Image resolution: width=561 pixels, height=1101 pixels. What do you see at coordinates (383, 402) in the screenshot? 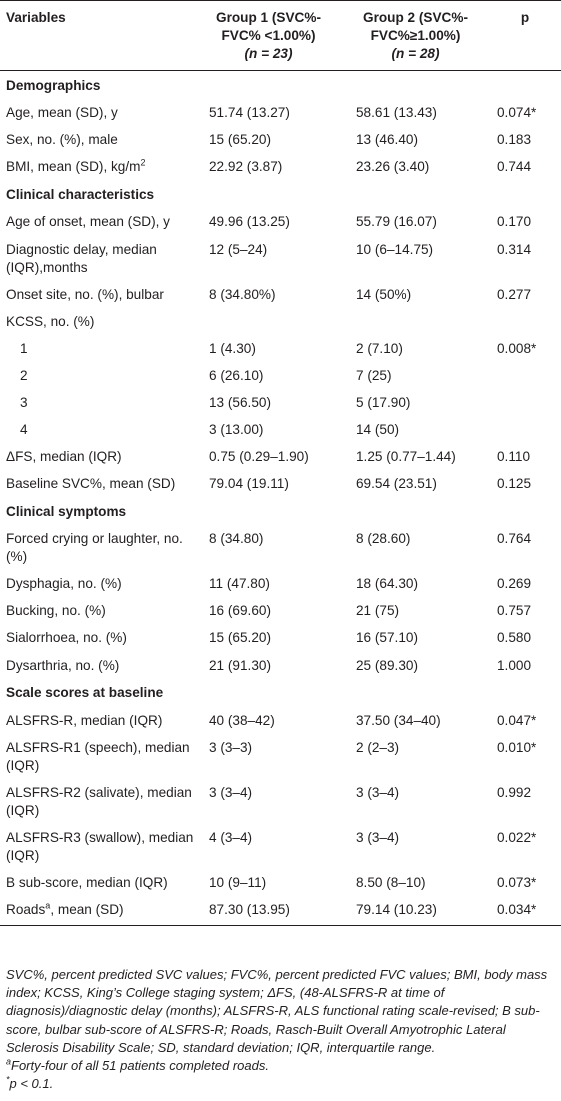
I see `group2-value: 5 (17.90)` at bounding box center [383, 402].